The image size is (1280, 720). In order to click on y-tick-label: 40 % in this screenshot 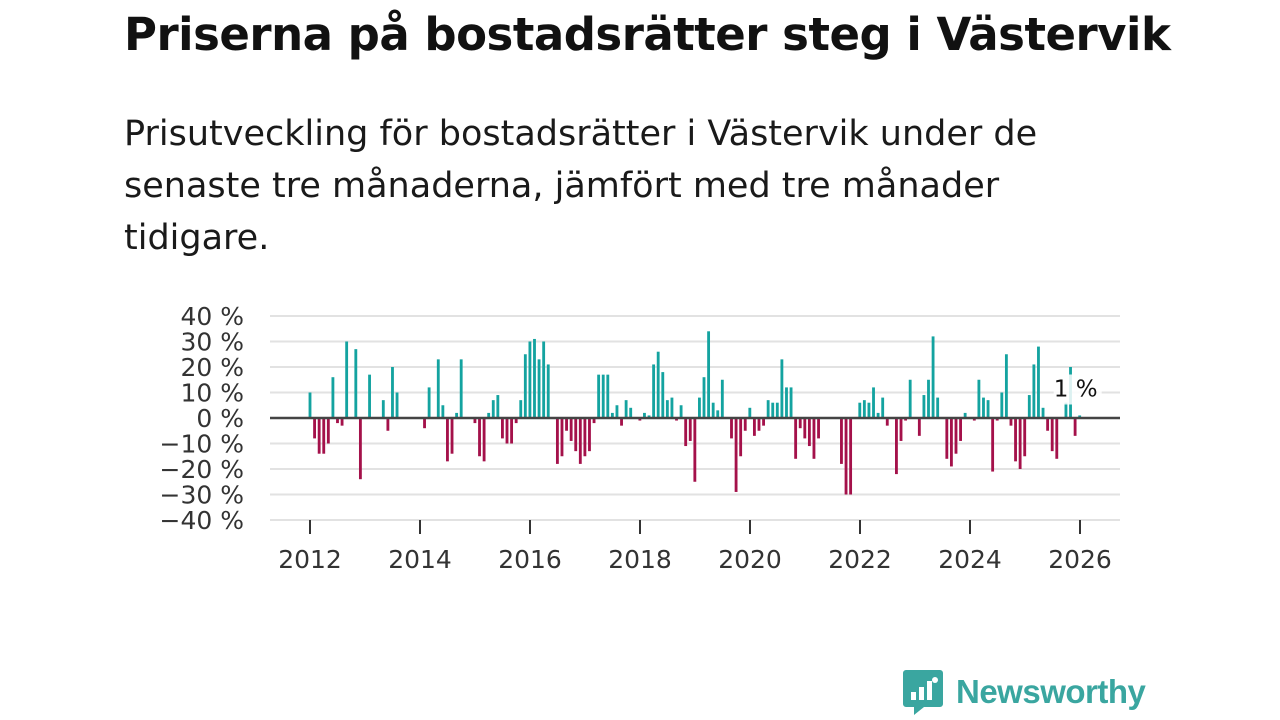, I will do `click(212, 316)`.